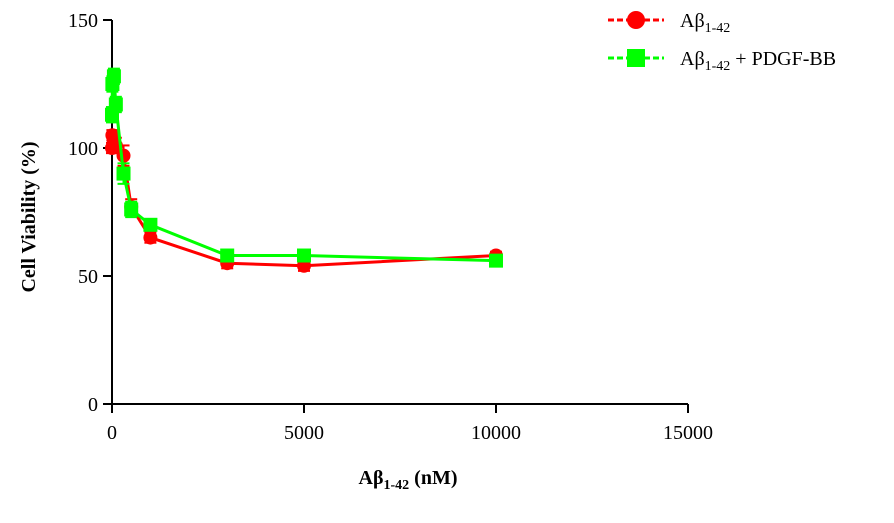  I want to click on legend-item-1: Aβ1-42 + PDGF-BB, so click(722, 61).